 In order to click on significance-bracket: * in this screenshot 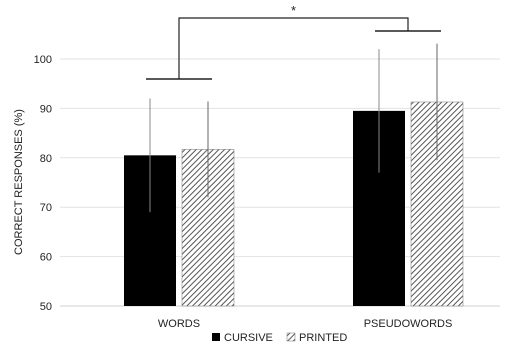, I will do `click(293, 41)`.